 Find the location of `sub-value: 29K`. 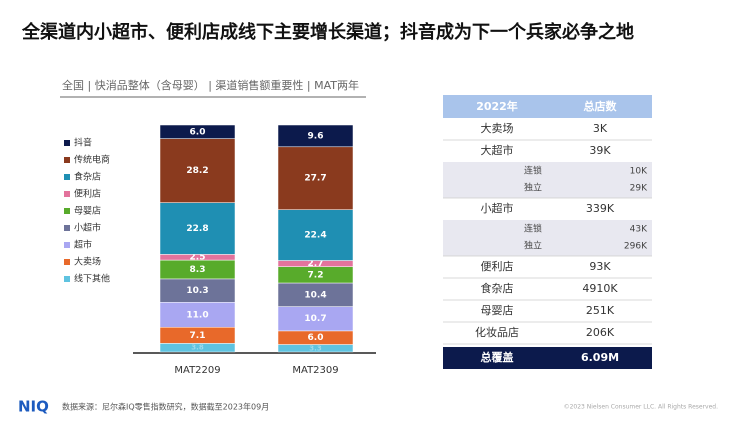

sub-value: 29K is located at coordinates (639, 189).